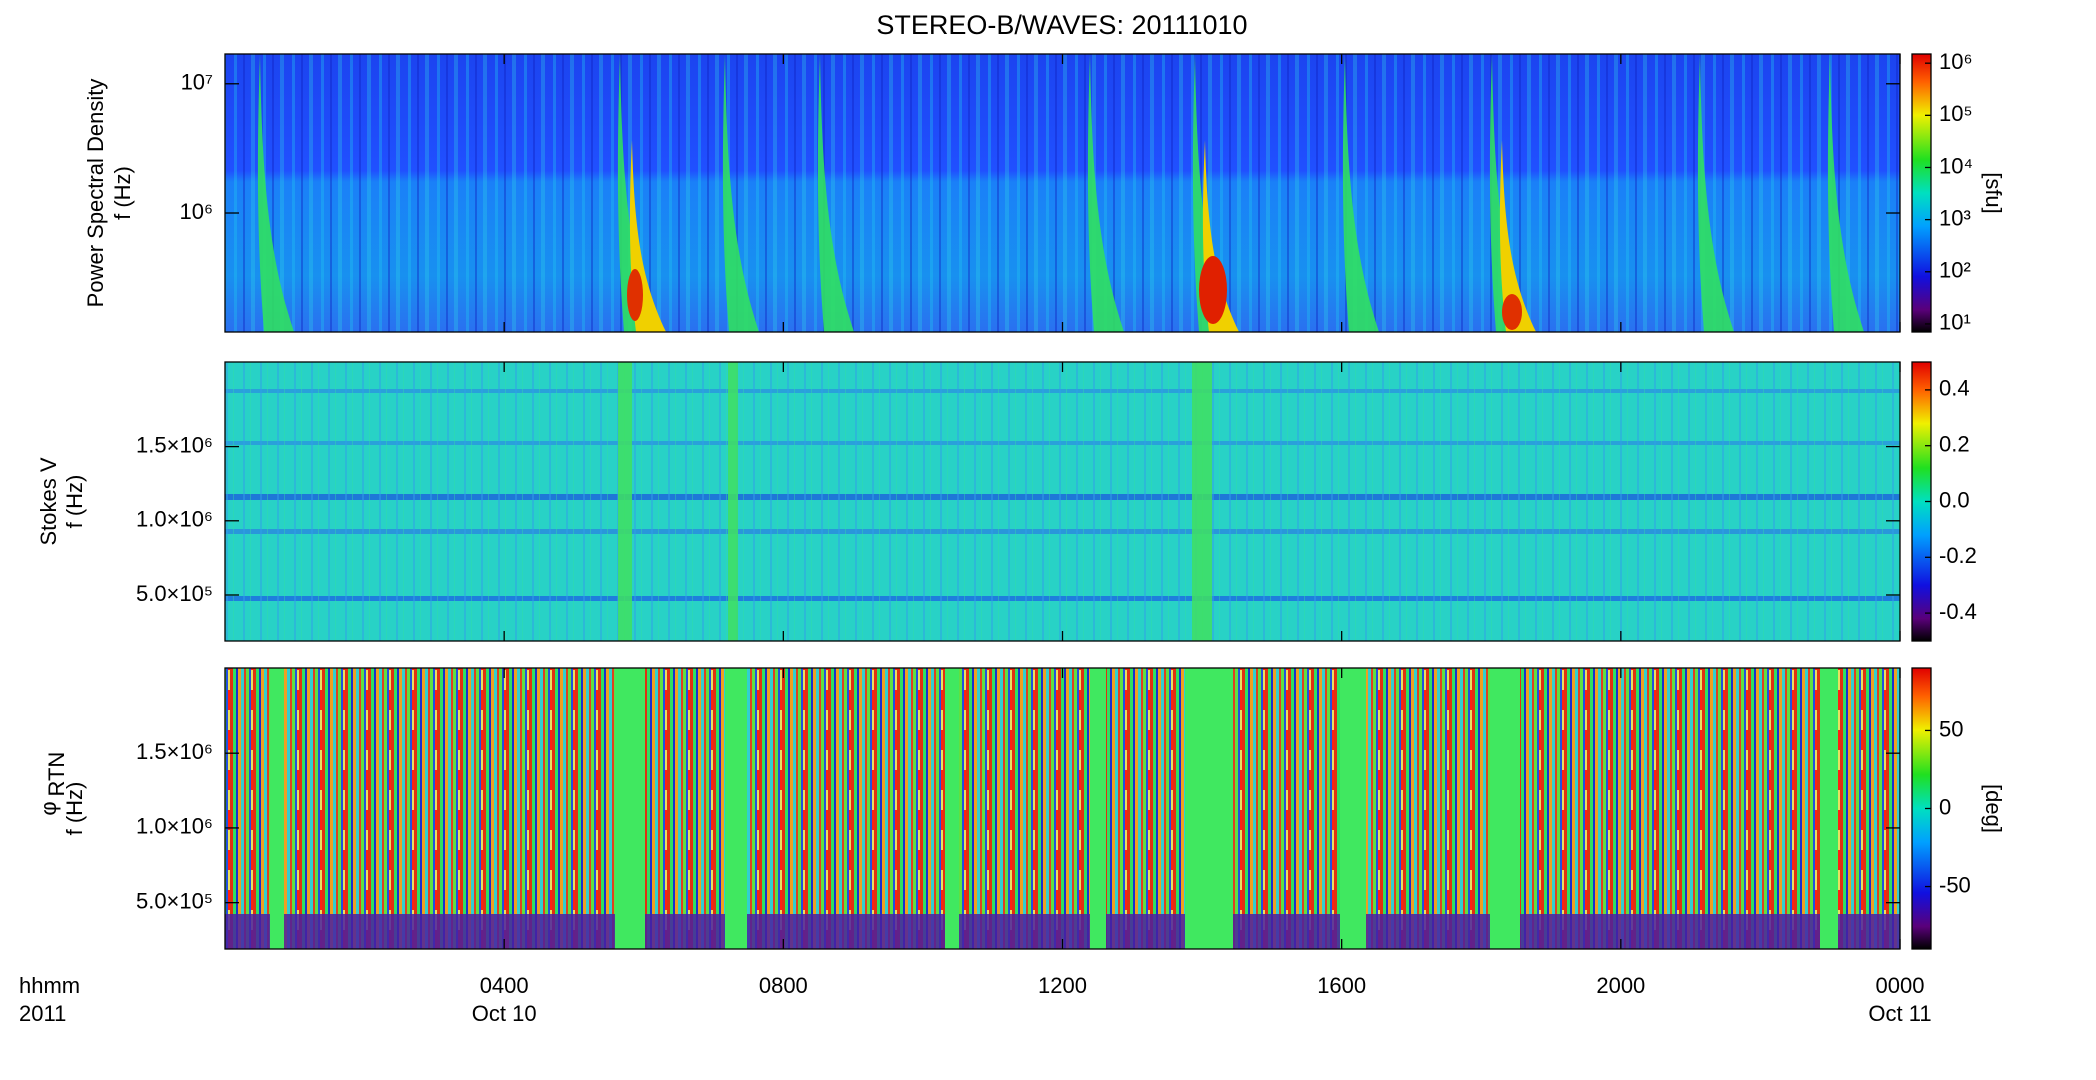 This screenshot has height=1080, width=2096. I want to click on x-tick-label: 0800, so click(783, 985).